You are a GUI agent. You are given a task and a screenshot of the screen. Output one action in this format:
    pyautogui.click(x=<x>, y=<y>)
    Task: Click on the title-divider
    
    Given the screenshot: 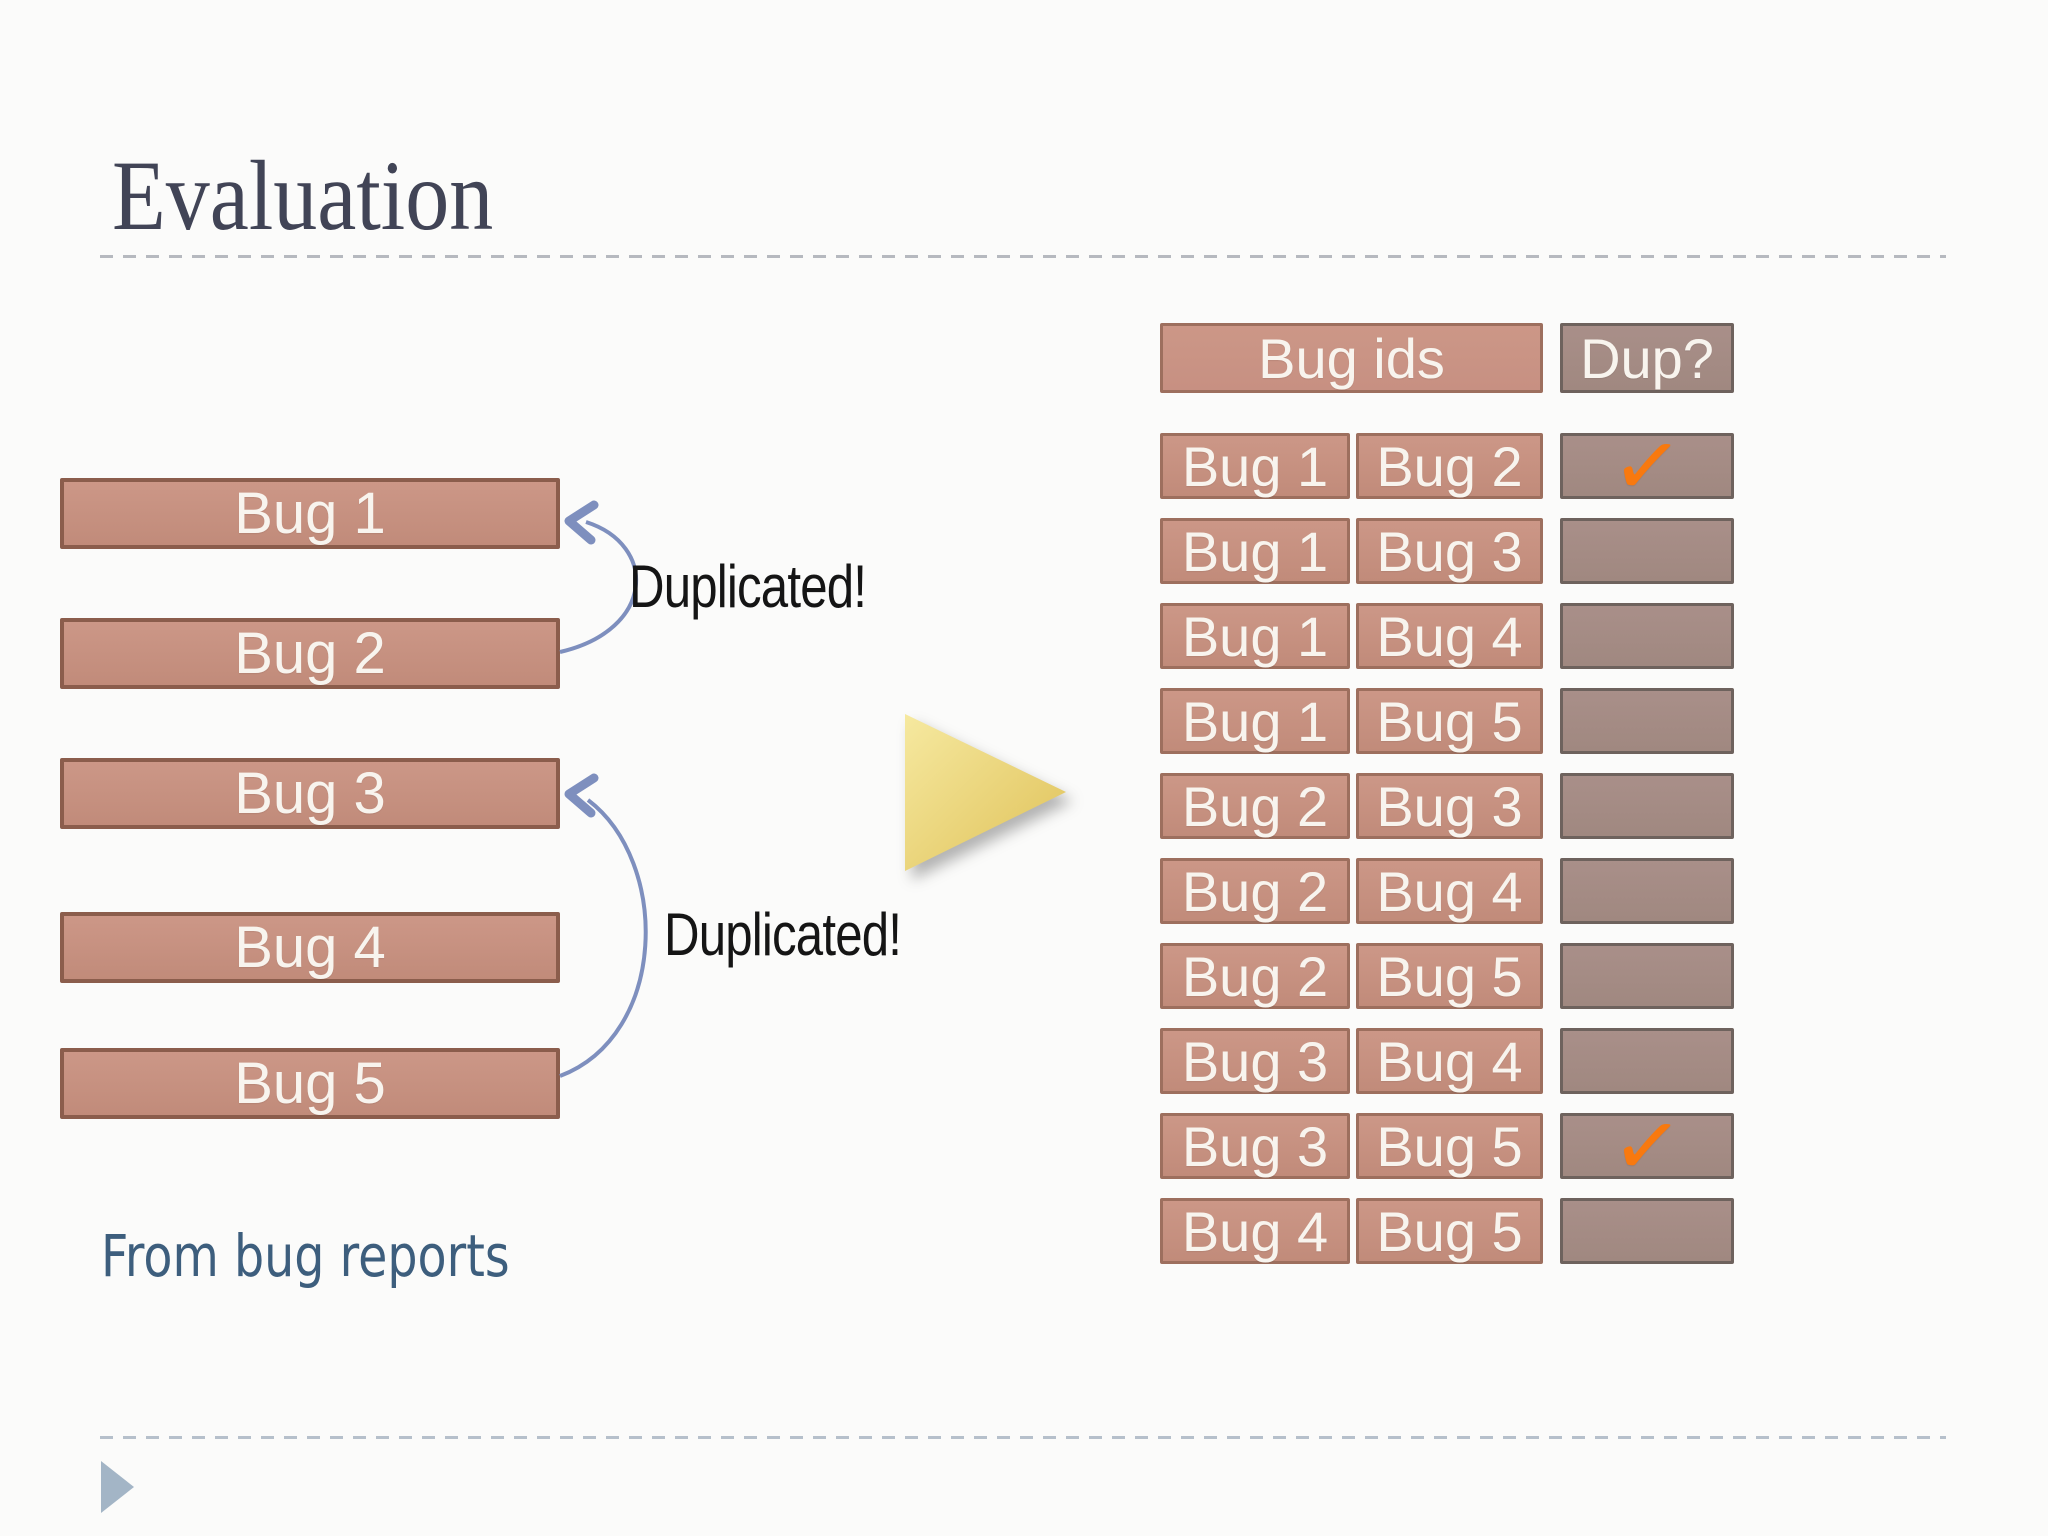 What is the action you would take?
    pyautogui.click(x=1023, y=256)
    